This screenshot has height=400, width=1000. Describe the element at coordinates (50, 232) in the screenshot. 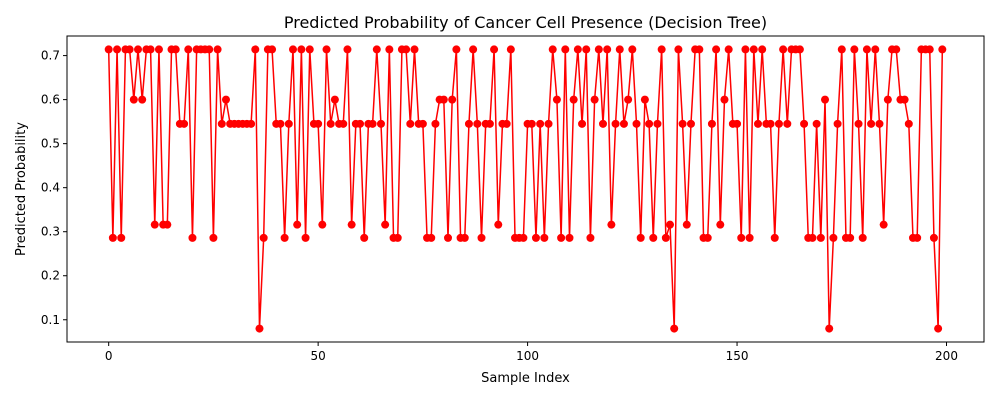

I see `y-tick-label: 0.3` at that location.